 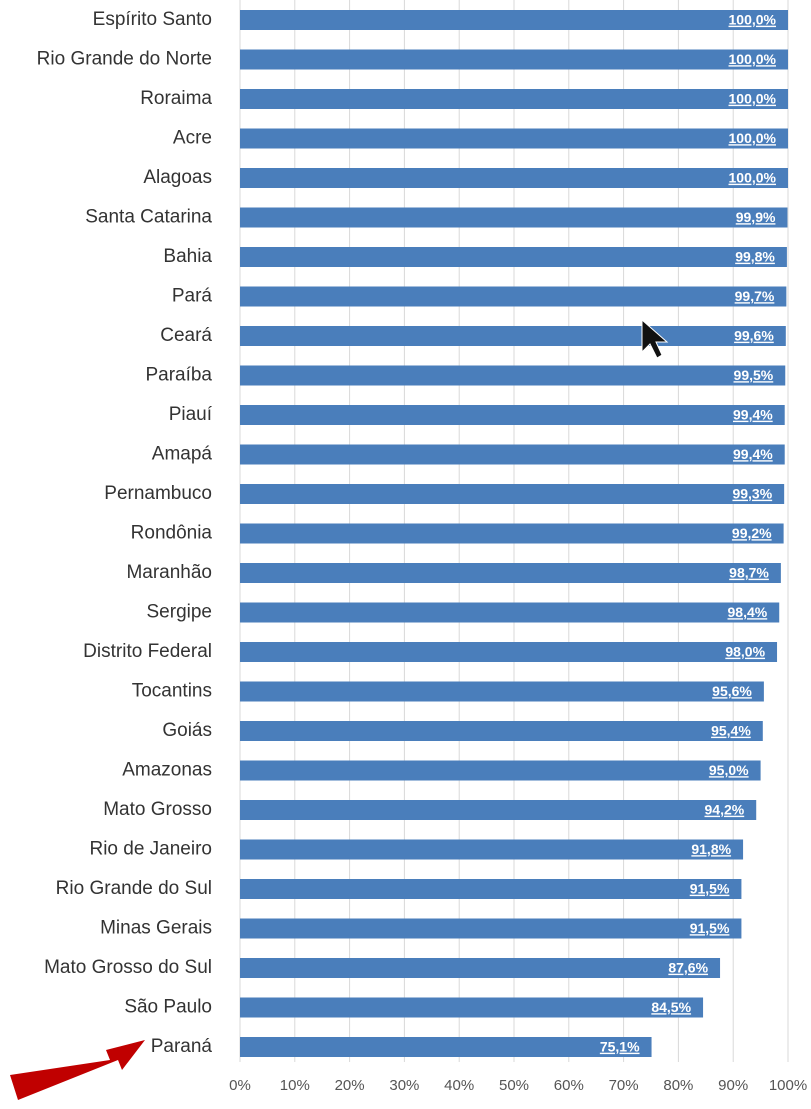 What do you see at coordinates (295, 1085) in the screenshot?
I see `x-tick-label: 10%` at bounding box center [295, 1085].